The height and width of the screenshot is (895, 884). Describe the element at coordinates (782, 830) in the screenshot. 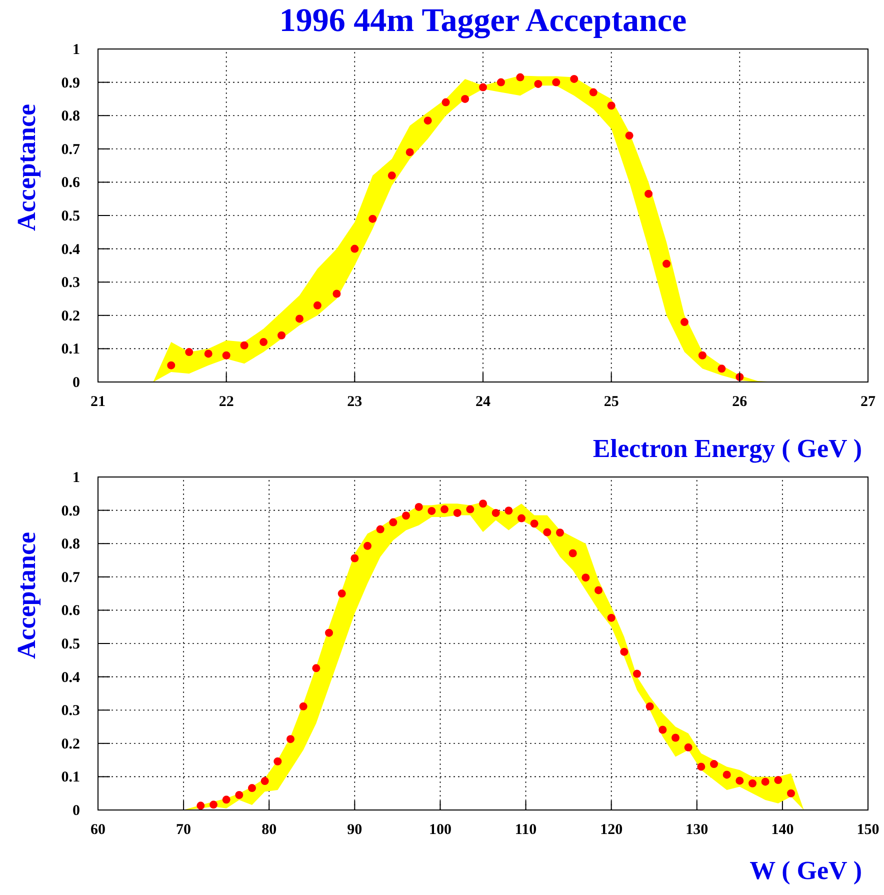

I see `x-tick-label: 140` at that location.